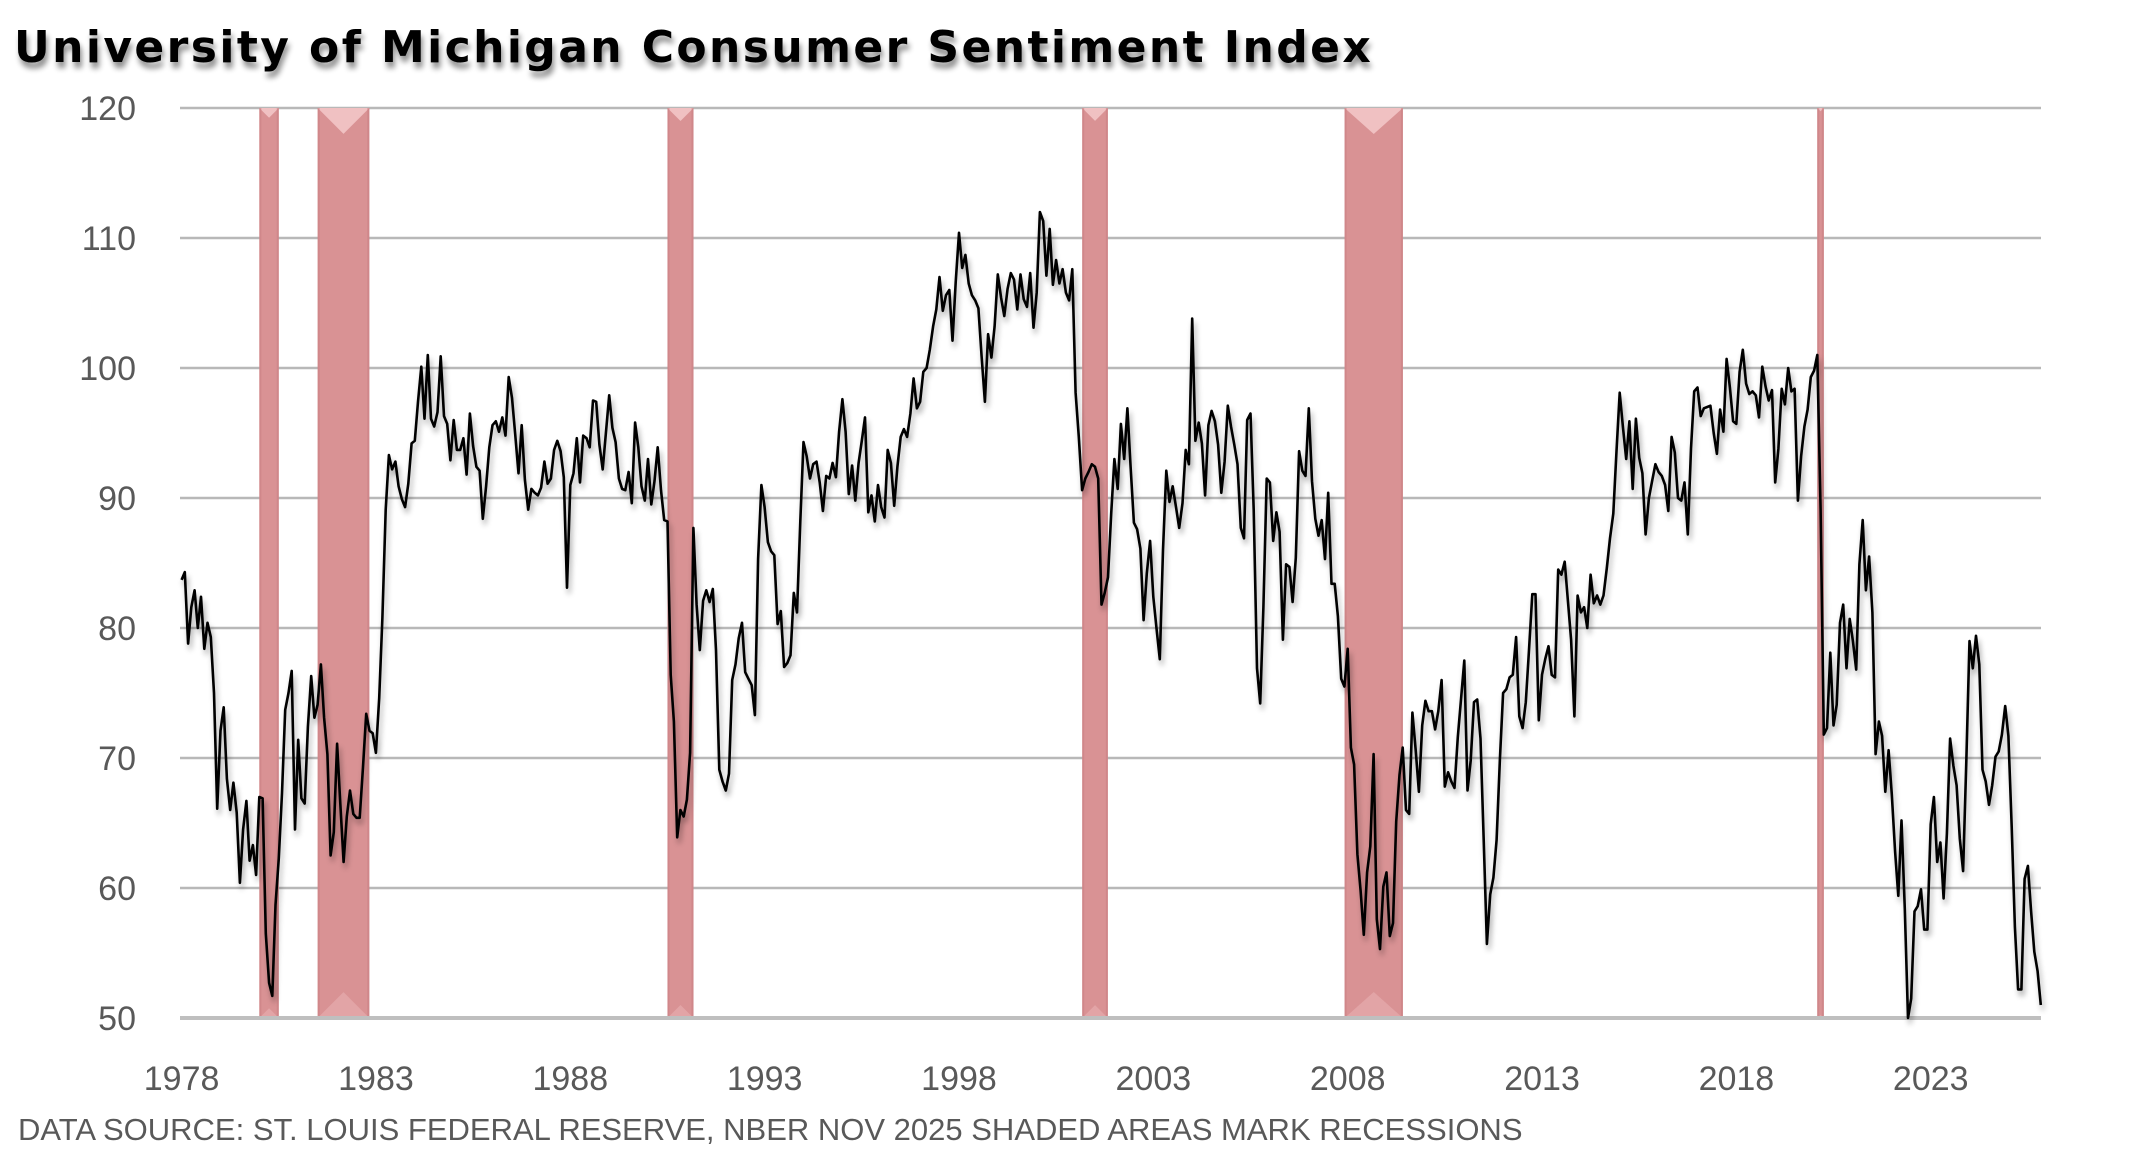 This screenshot has height=1152, width=2144. Describe the element at coordinates (1542, 1079) in the screenshot. I see `x-tick-label: 2013` at that location.